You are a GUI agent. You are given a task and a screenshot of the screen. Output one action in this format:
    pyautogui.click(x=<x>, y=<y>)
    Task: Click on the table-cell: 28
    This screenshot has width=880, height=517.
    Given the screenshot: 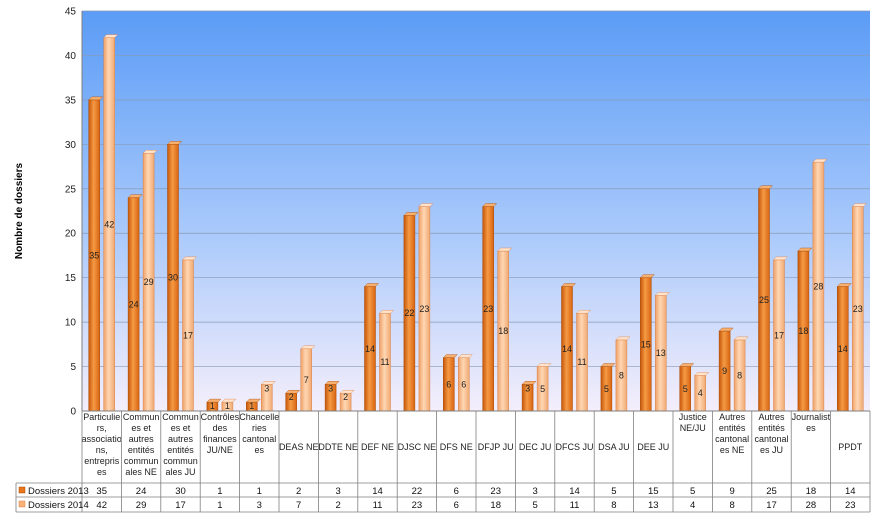 What is the action you would take?
    pyautogui.click(x=811, y=505)
    